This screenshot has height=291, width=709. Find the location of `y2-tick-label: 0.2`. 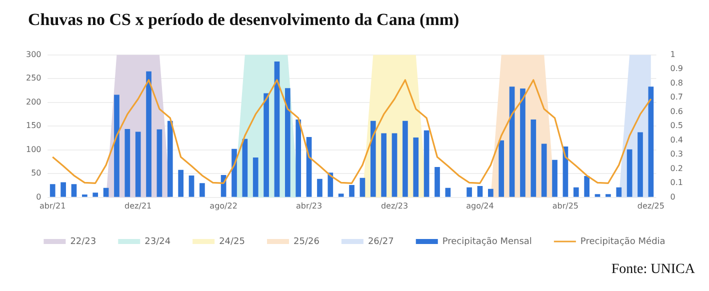

y2-tick-label: 0.2 is located at coordinates (677, 168).